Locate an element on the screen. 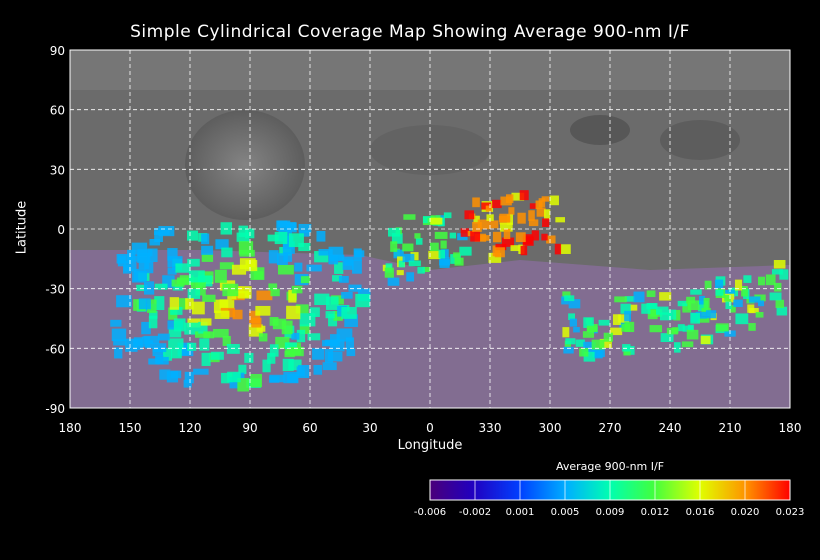  x-axis-ticks: 180 150 120 90 60 30 0 330 300 270 240 210 180 is located at coordinates (430, 428).